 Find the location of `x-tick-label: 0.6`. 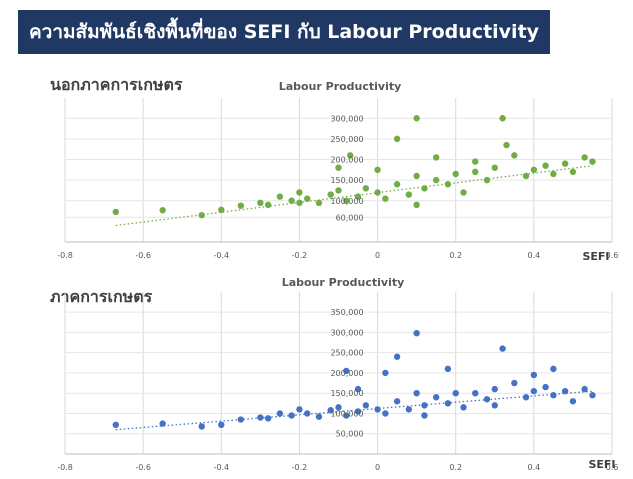

x-tick-label: 0.6 is located at coordinates (612, 255).